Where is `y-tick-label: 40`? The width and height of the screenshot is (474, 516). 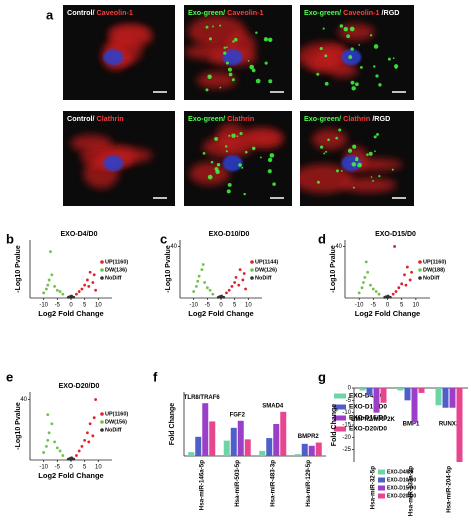
y-tick-label: 40 is located at coordinates (173, 247).